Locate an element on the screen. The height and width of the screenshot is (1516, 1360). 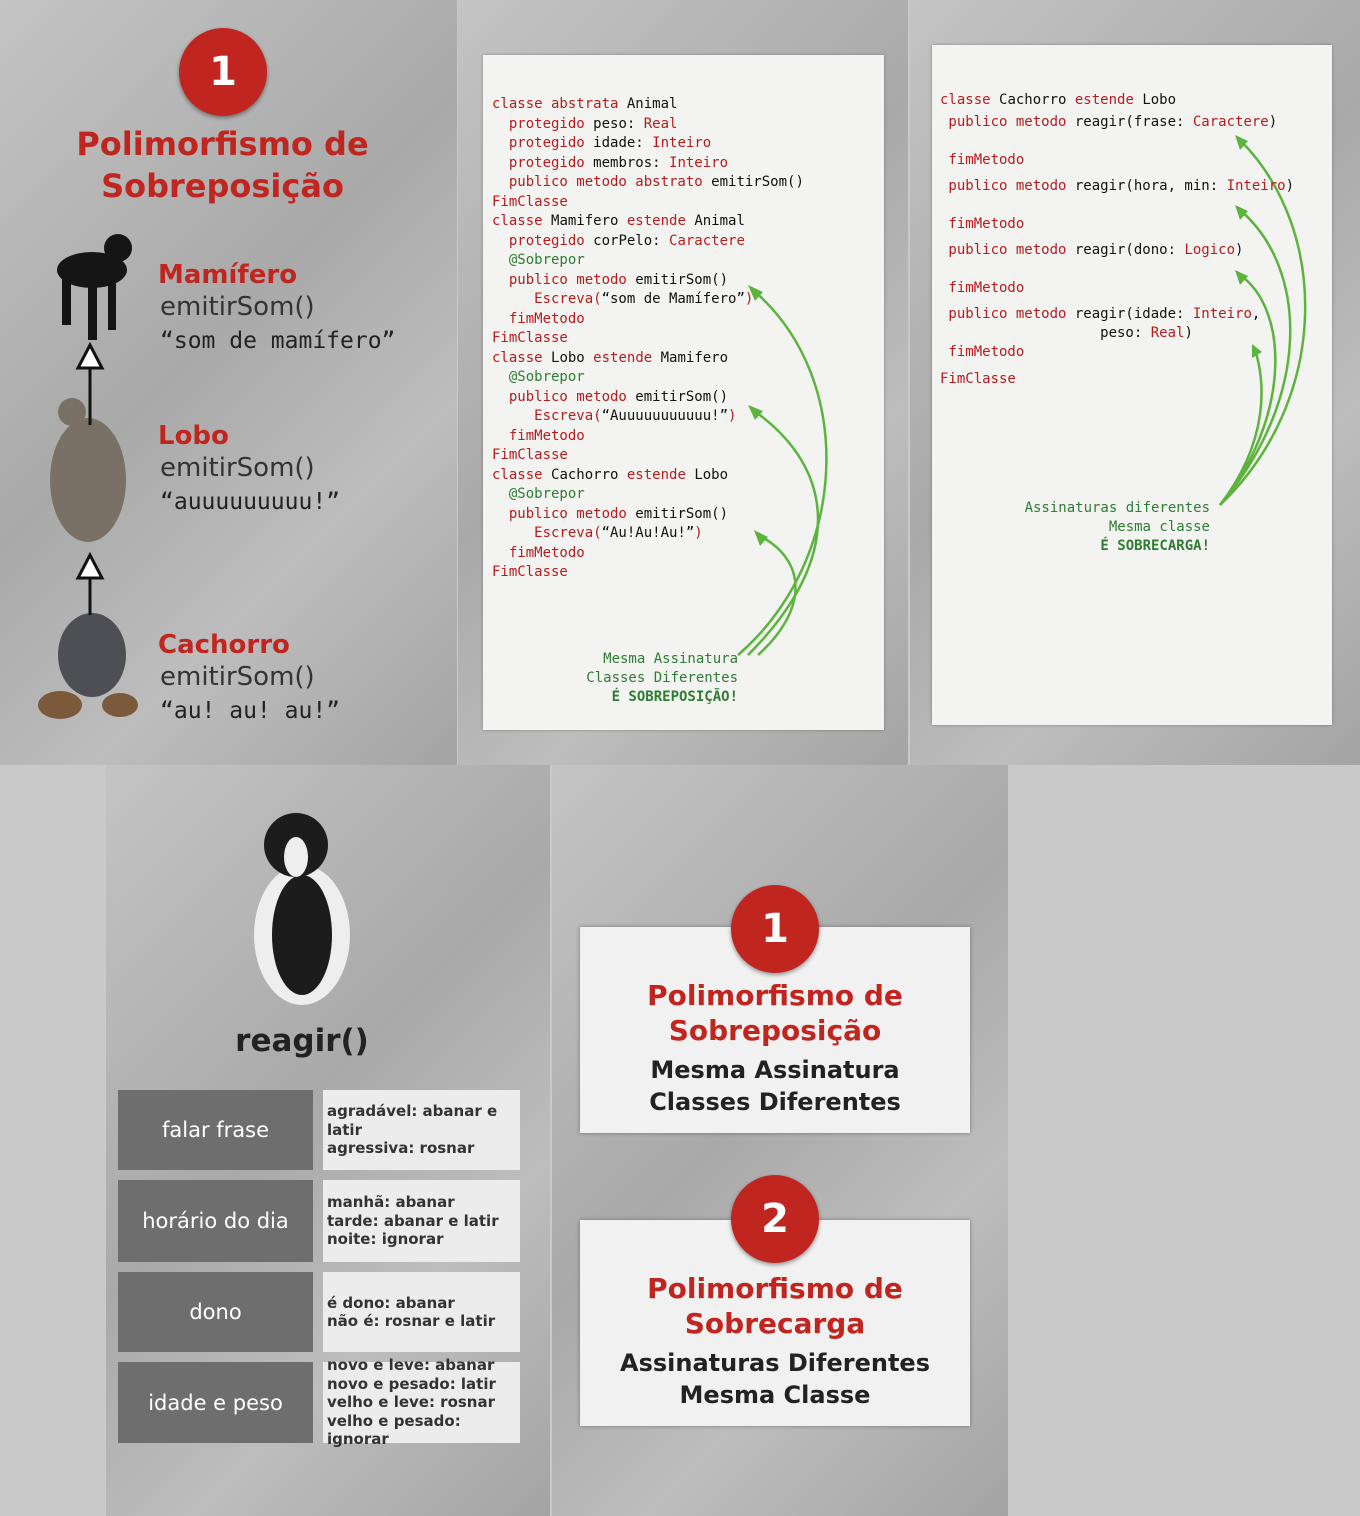
code-line: publico metodo reagir(dono: Logico) is located at coordinates (1091, 250).